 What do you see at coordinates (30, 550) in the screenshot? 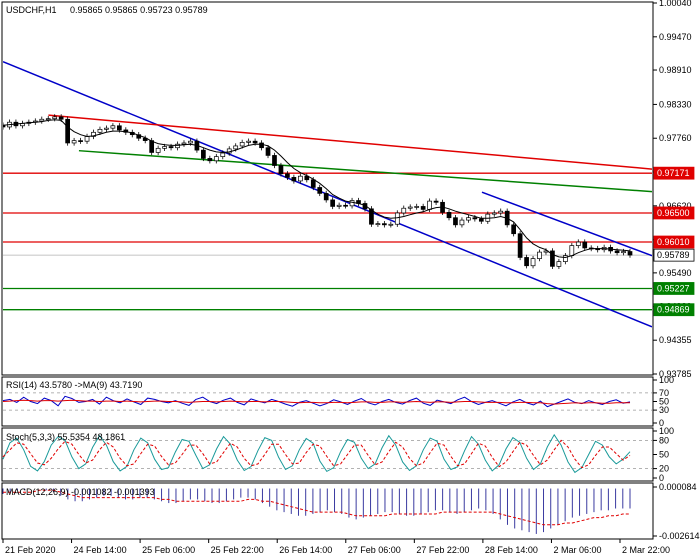
I see `time-tick-label: 21 Feb 2020` at bounding box center [30, 550].